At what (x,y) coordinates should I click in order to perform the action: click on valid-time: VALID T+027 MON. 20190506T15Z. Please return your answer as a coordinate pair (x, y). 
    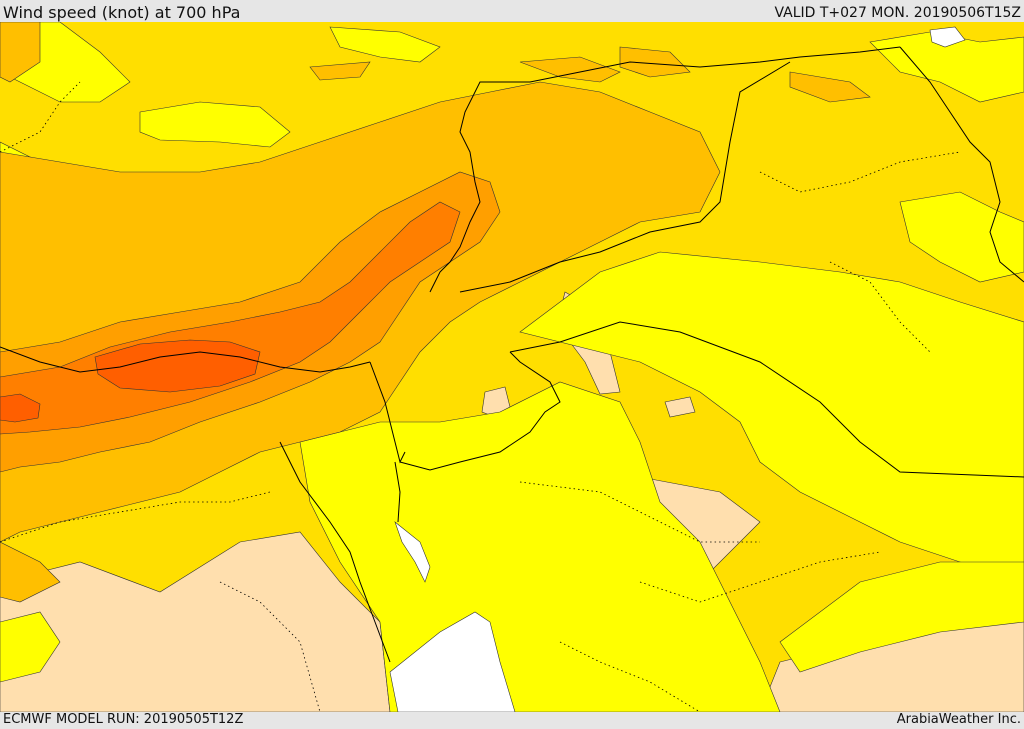
    Looking at the image, I should click on (897, 13).